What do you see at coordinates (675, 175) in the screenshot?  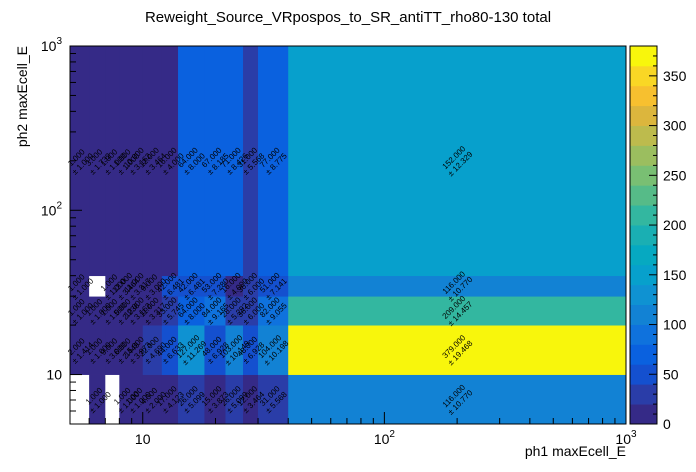 I see `z-tick-label: 250` at bounding box center [675, 175].